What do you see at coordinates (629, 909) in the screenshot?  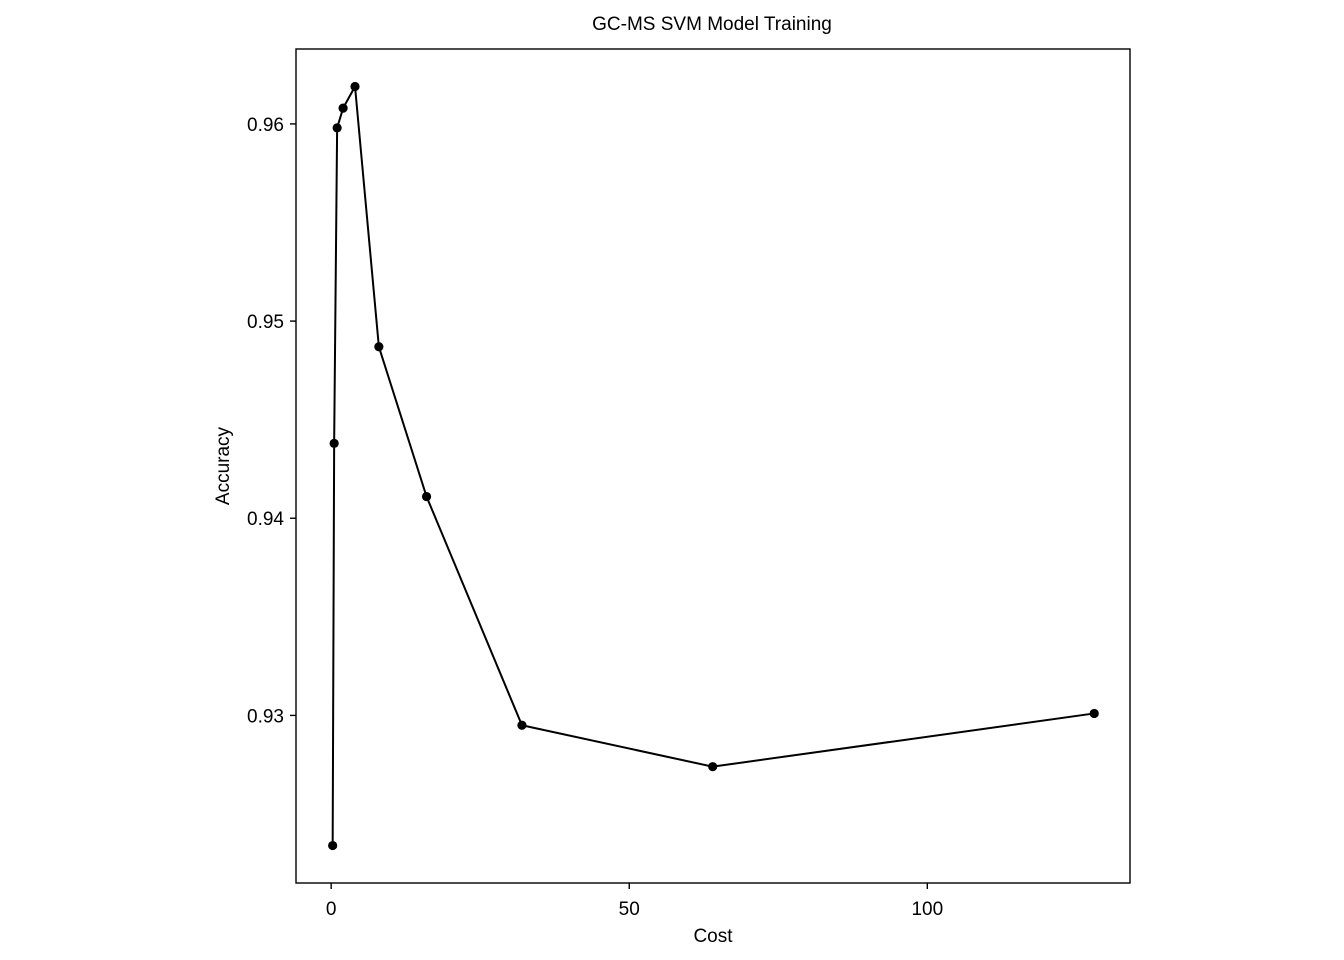 I see `x-tick-label: 50` at bounding box center [629, 909].